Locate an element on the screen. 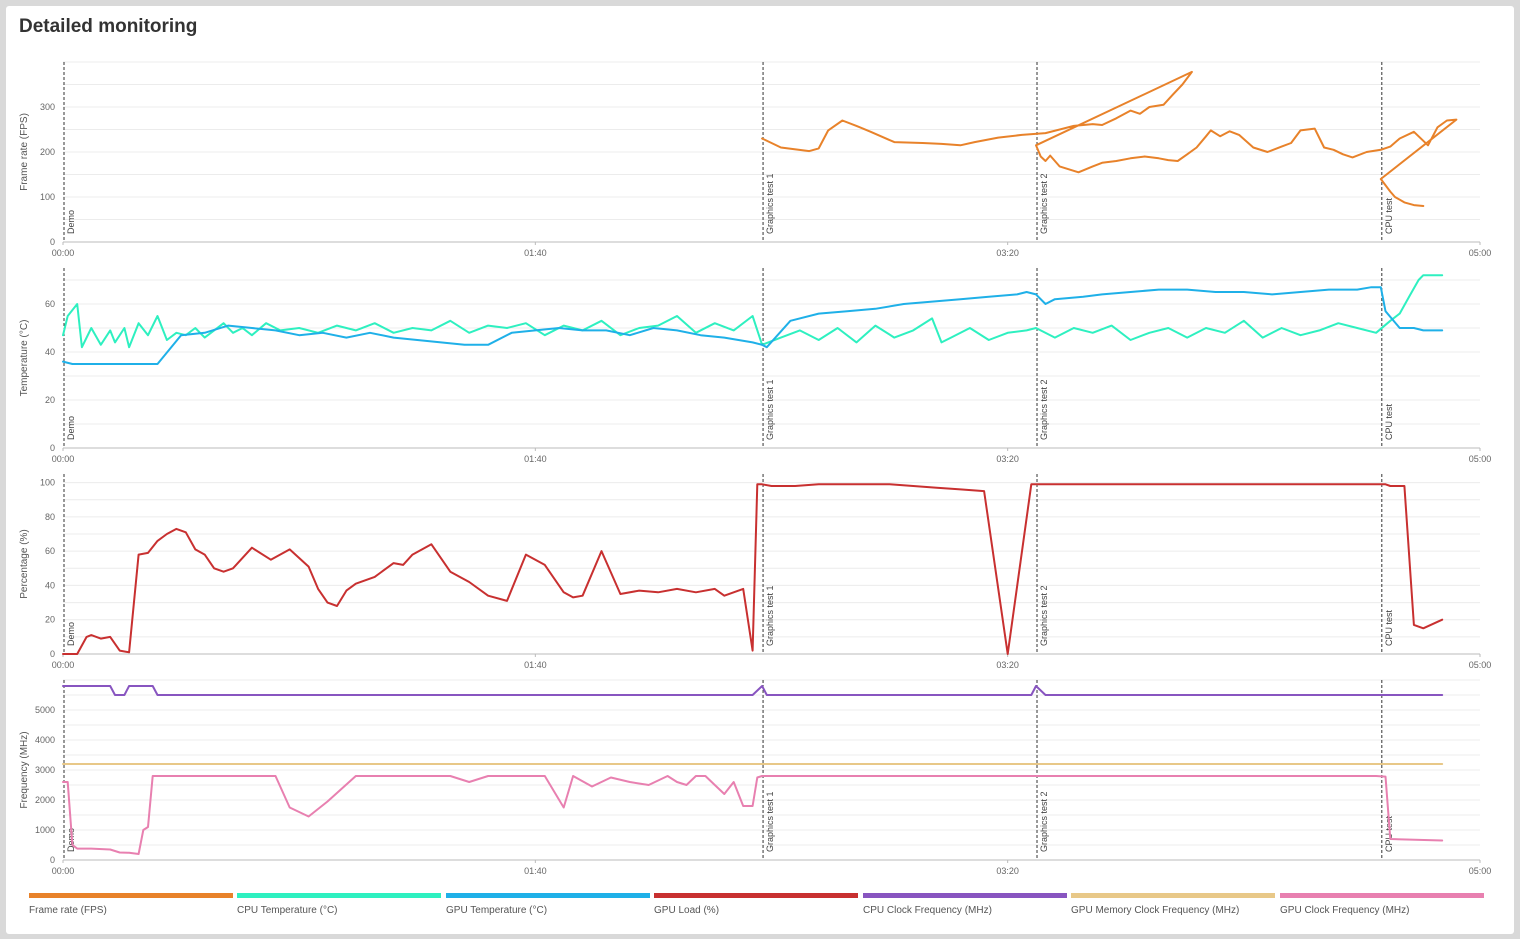 The width and height of the screenshot is (1520, 939). series-line-cpu-temperature-c is located at coordinates (753, 311).